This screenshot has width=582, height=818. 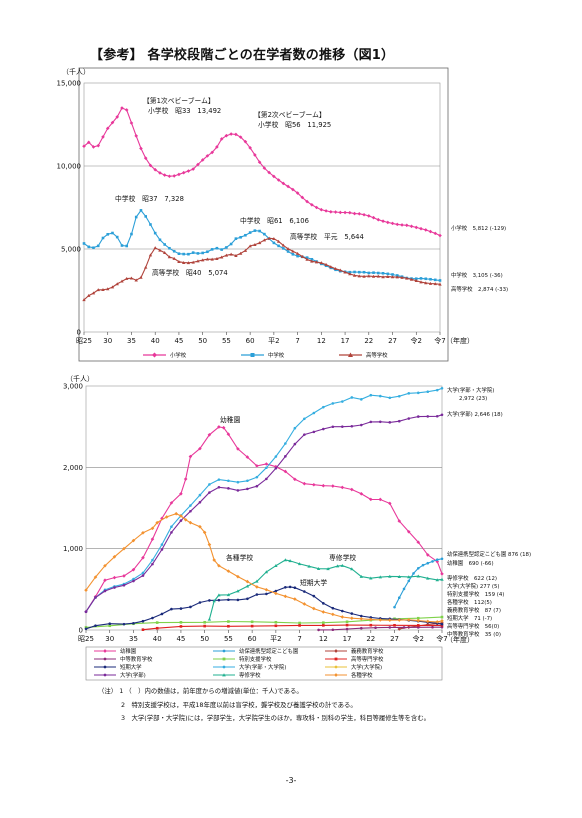 What do you see at coordinates (133, 639) in the screenshot?
I see `chart2-x-tick-label: 35` at bounding box center [133, 639].